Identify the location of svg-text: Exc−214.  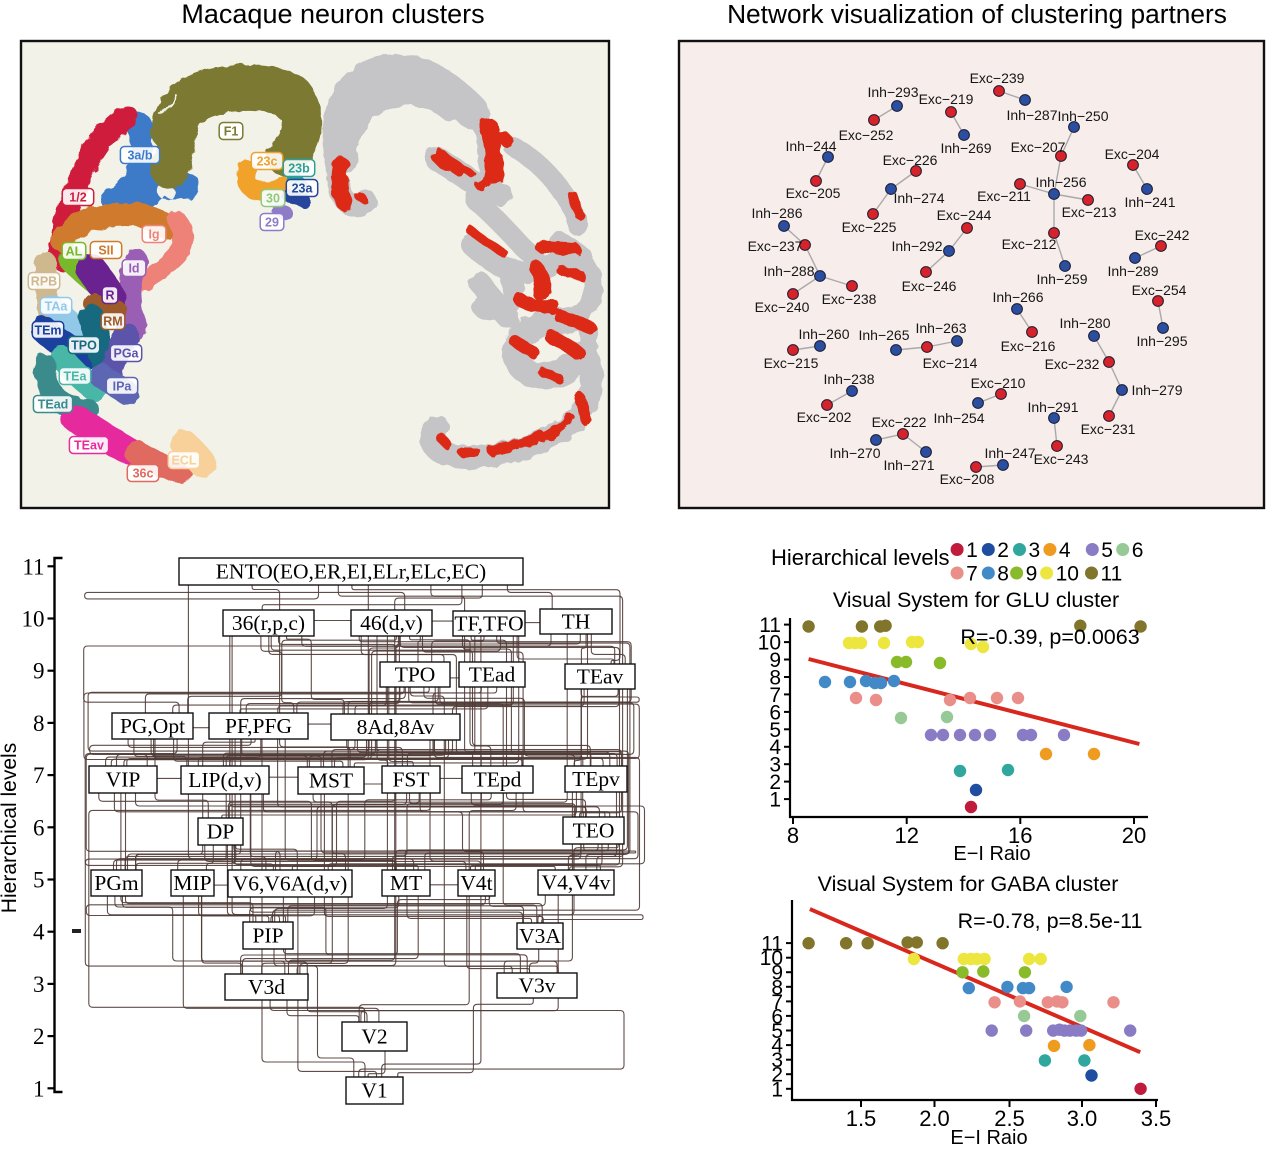
(950, 363).